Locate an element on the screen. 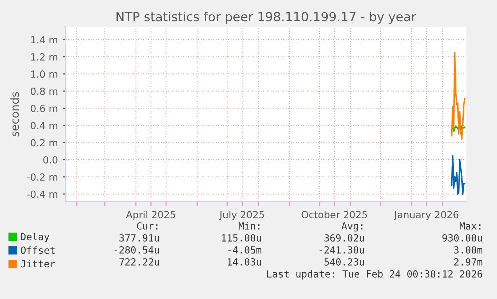 The image size is (497, 299). text: 369.02u is located at coordinates (344, 238).